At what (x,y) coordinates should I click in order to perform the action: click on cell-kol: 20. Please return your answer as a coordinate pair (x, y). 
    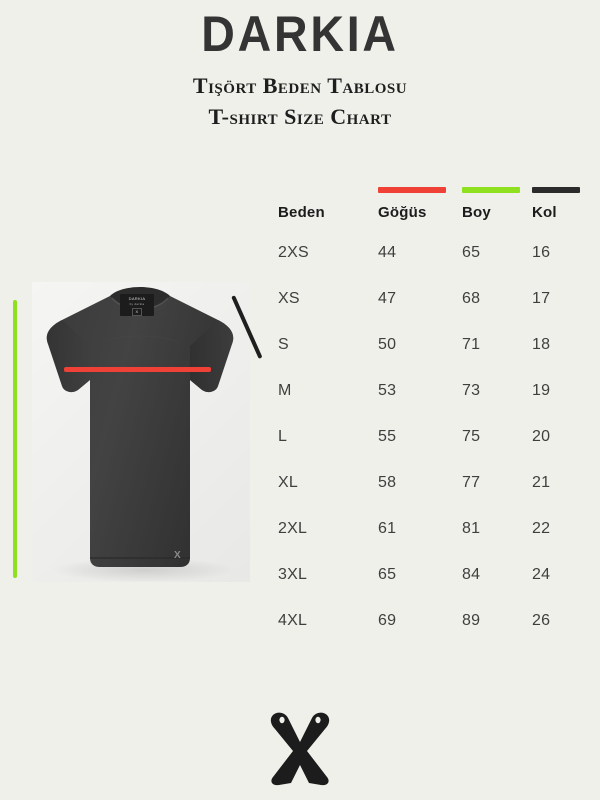
    Looking at the image, I should click on (541, 436).